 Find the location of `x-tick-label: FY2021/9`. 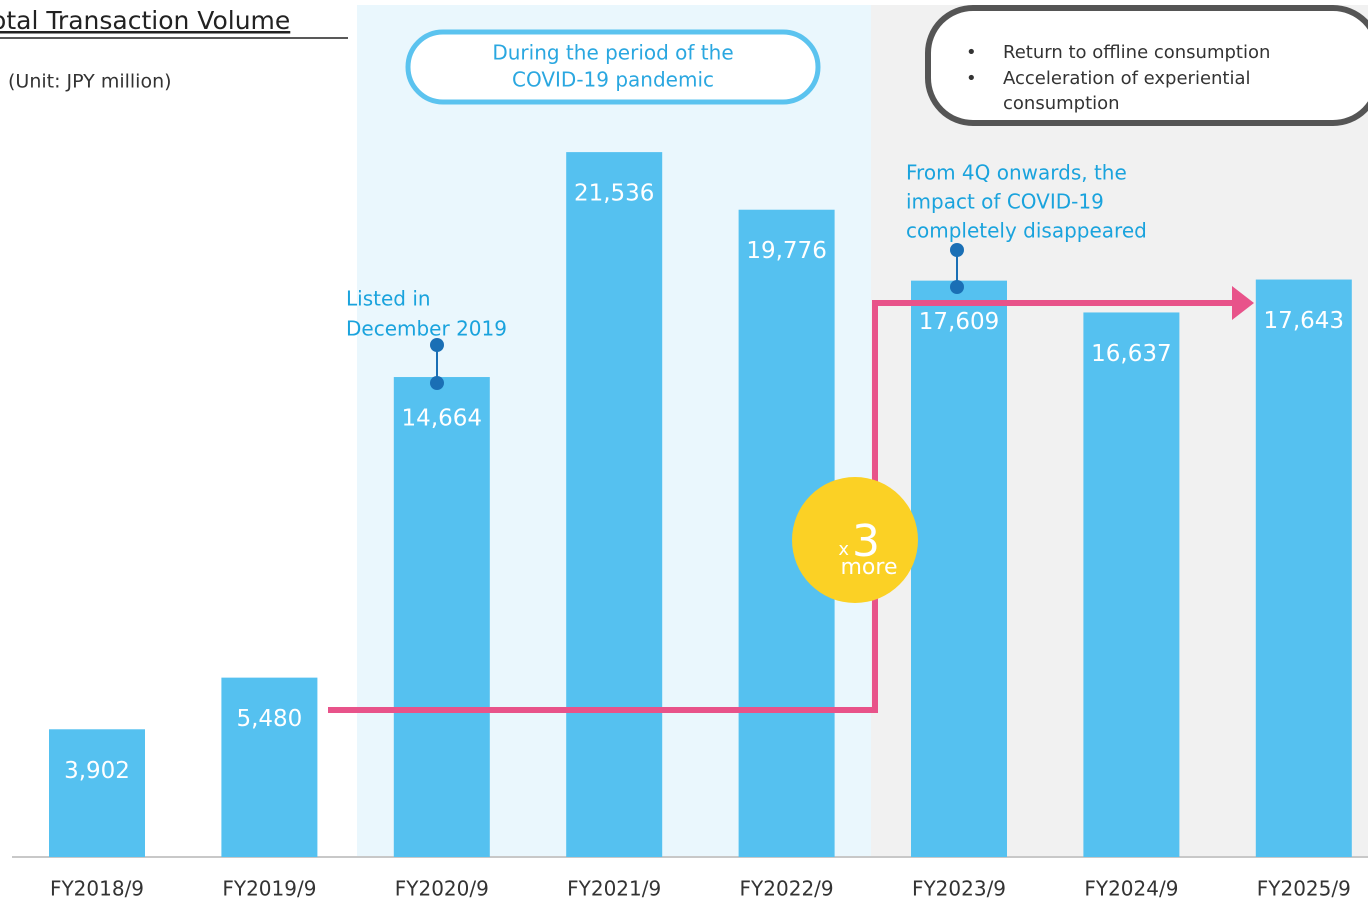

x-tick-label: FY2021/9 is located at coordinates (614, 889).